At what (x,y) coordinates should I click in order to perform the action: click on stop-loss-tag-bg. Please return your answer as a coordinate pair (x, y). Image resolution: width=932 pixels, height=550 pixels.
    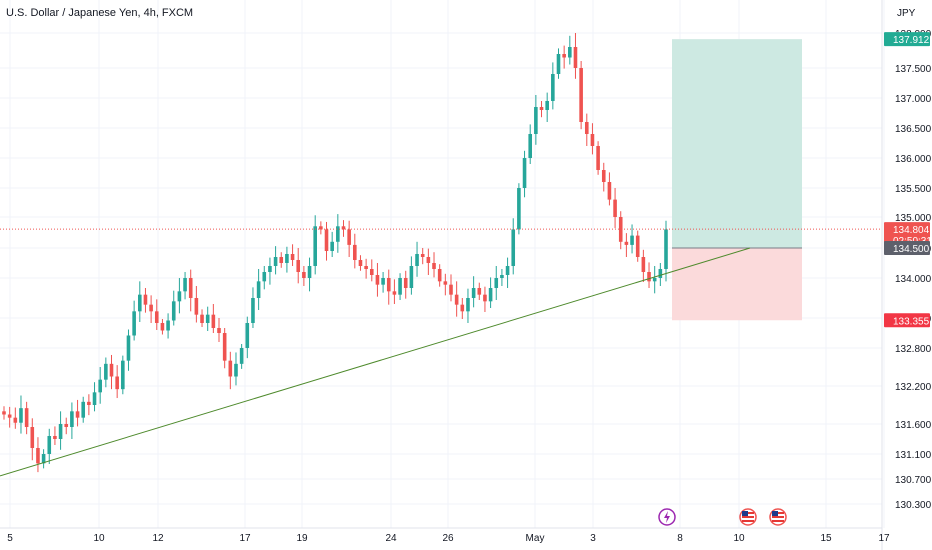
    Looking at the image, I should click on (907, 320).